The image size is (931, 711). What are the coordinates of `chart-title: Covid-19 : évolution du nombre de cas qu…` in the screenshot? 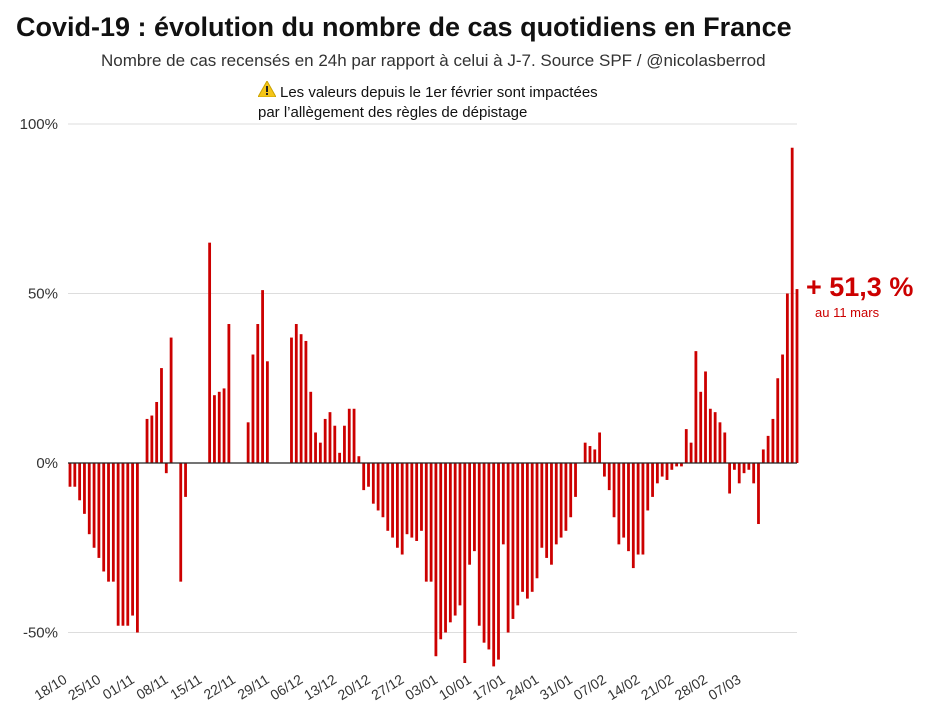 It's located at (404, 27).